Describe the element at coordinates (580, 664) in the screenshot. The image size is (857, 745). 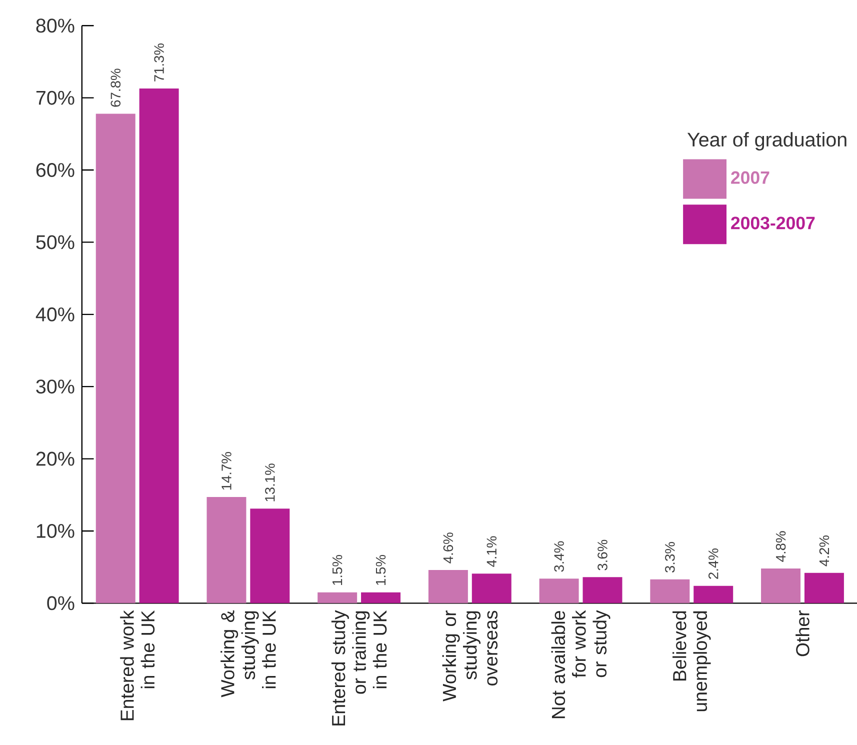
I see `x-tick-label: Not available for work or study` at that location.